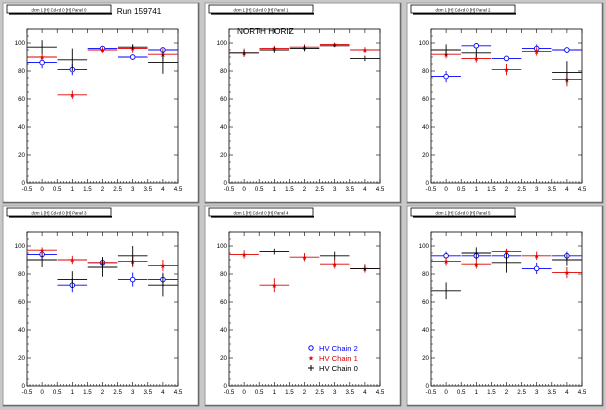 This screenshot has height=410, width=606. What do you see at coordinates (59, 9) in the screenshot?
I see `title-box: dcm 1 [H] Cd-rd 0 [H] Panel 0` at bounding box center [59, 9].